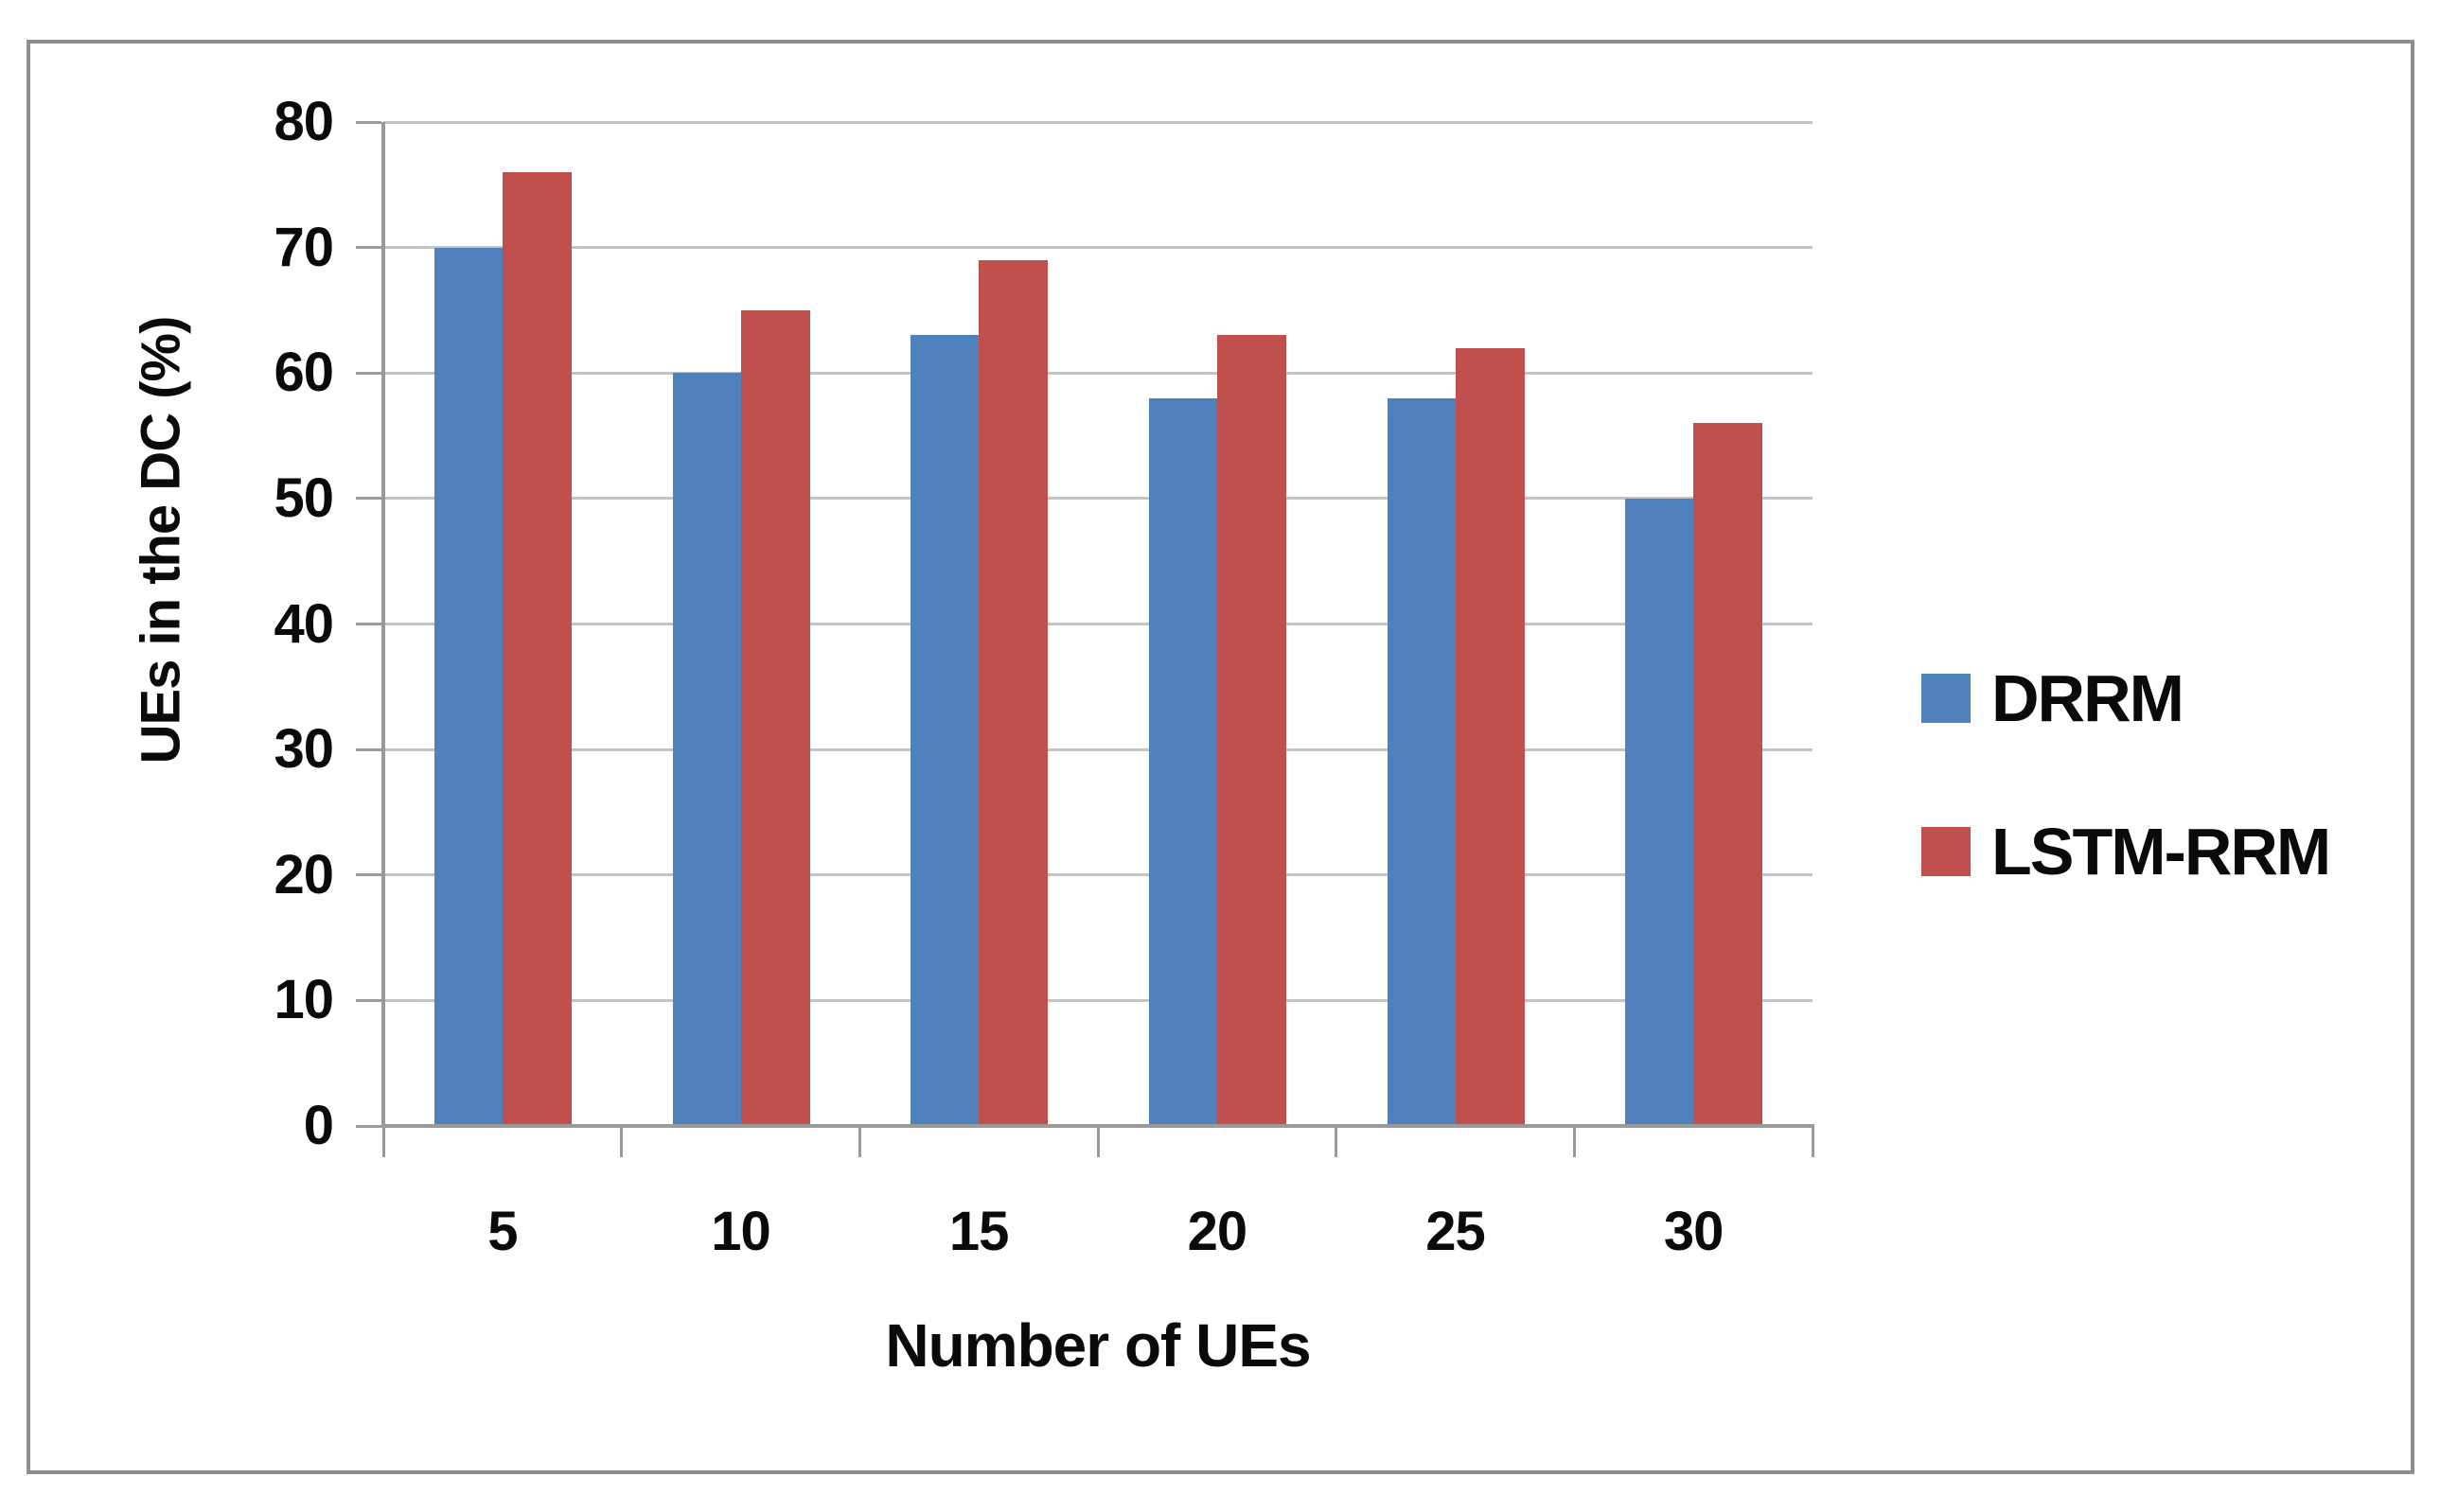  What do you see at coordinates (304, 497) in the screenshot?
I see `y-tick-label: 50` at bounding box center [304, 497].